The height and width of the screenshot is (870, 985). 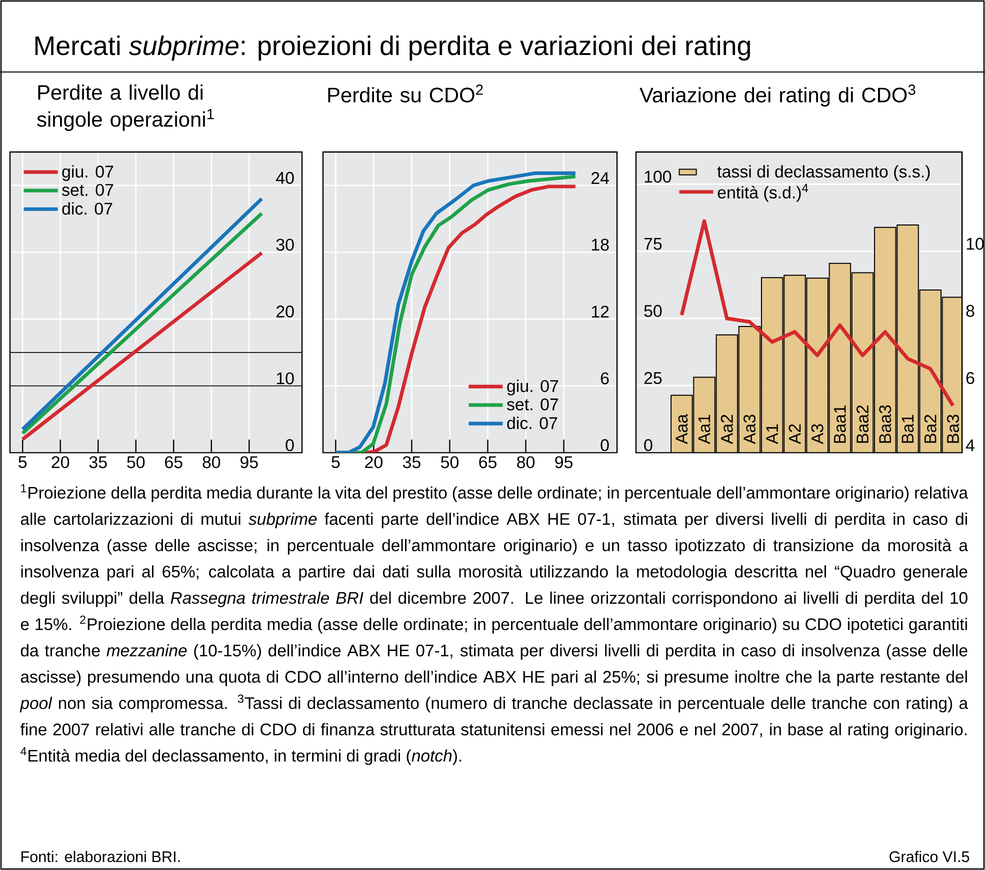 What do you see at coordinates (823, 173) in the screenshot?
I see `legend-label: tassi di declassamento (s.s.)` at bounding box center [823, 173].